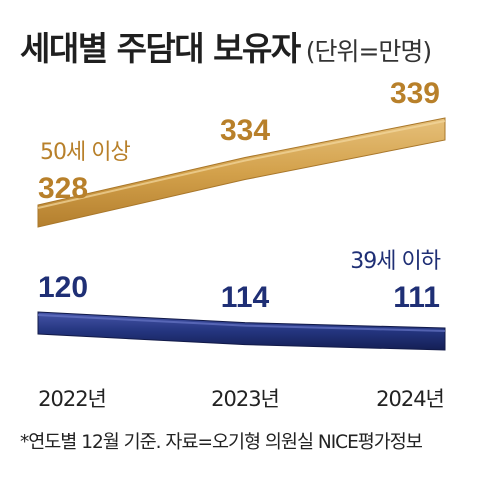  Describe the element at coordinates (160, 48) in the screenshot. I see `chart-title: 세대별 주담대 보유자` at that location.